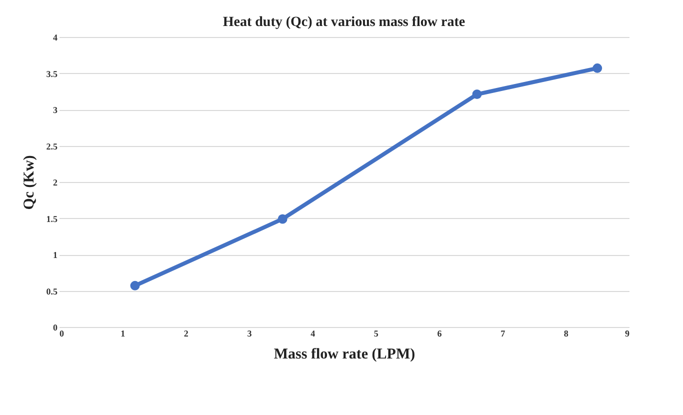 Image resolution: width=683 pixels, height=415 pixels. Describe the element at coordinates (52, 291) in the screenshot. I see `y-tick-label: 0.5` at that location.